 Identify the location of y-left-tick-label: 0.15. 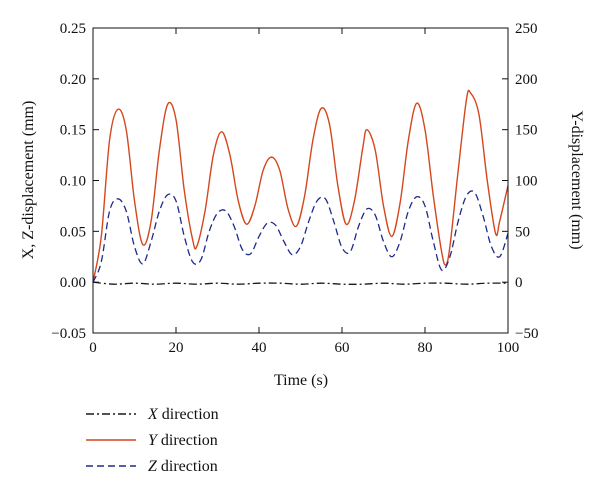
(73, 131).